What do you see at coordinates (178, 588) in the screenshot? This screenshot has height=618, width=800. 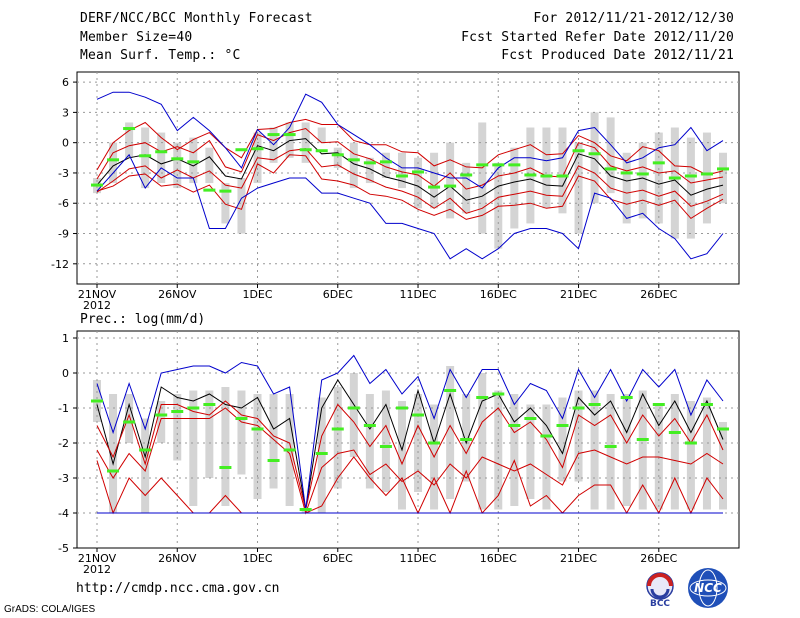 I see `source-url: http://cmdp.ncc.cma.gov.cn` at bounding box center [178, 588].